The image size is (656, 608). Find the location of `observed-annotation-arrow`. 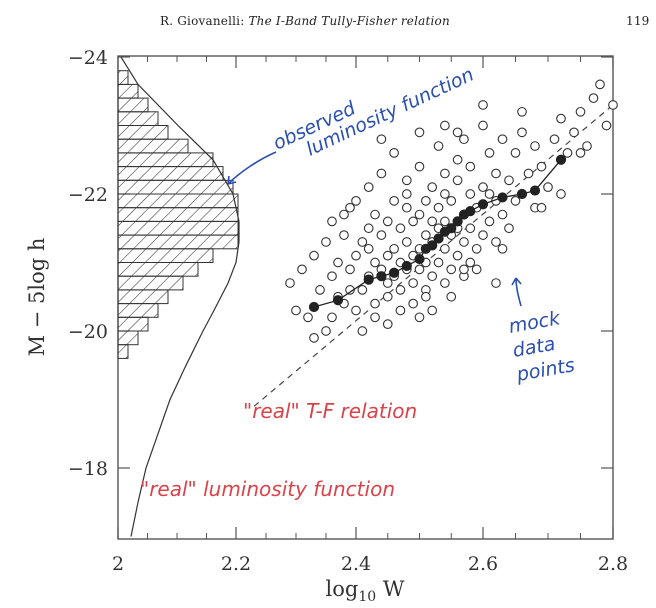

observed-annotation-arrow is located at coordinates (252, 168).